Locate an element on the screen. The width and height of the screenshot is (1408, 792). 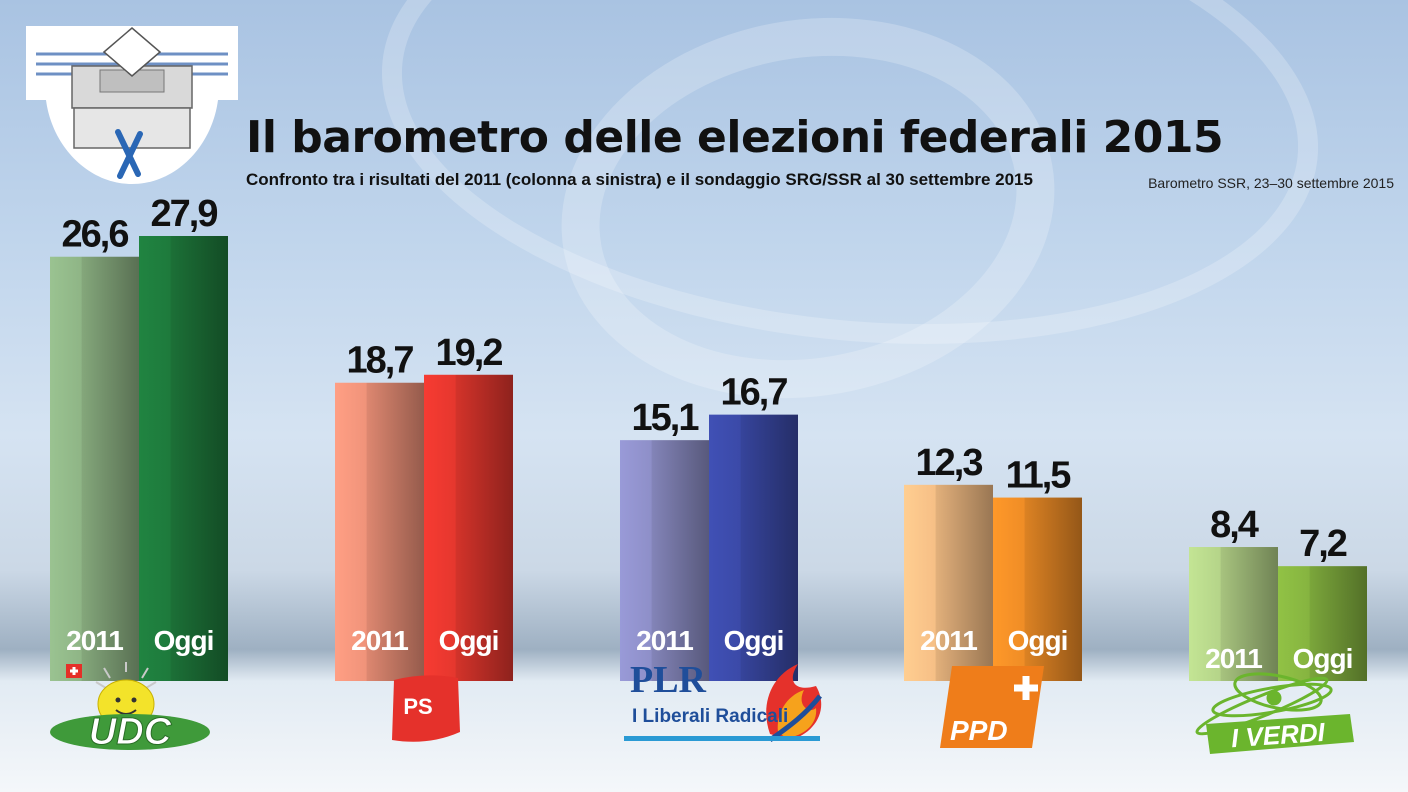
bar-ppd-2011 is located at coordinates (948, 582).